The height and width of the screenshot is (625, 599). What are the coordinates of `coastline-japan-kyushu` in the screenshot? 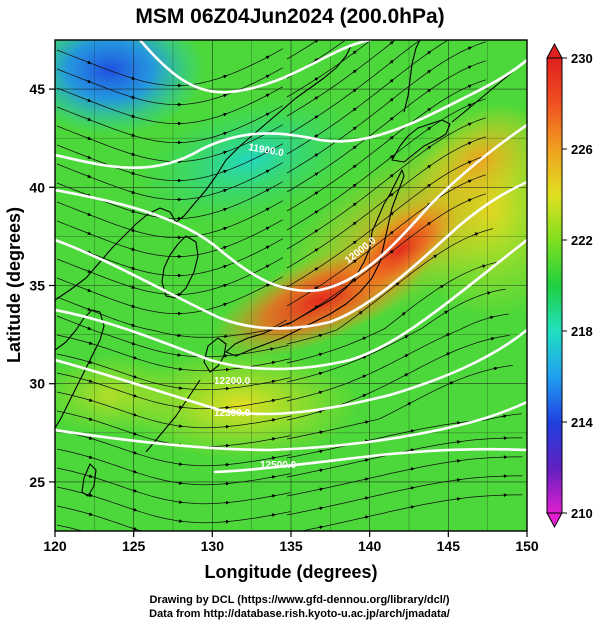 It's located at (215, 355).